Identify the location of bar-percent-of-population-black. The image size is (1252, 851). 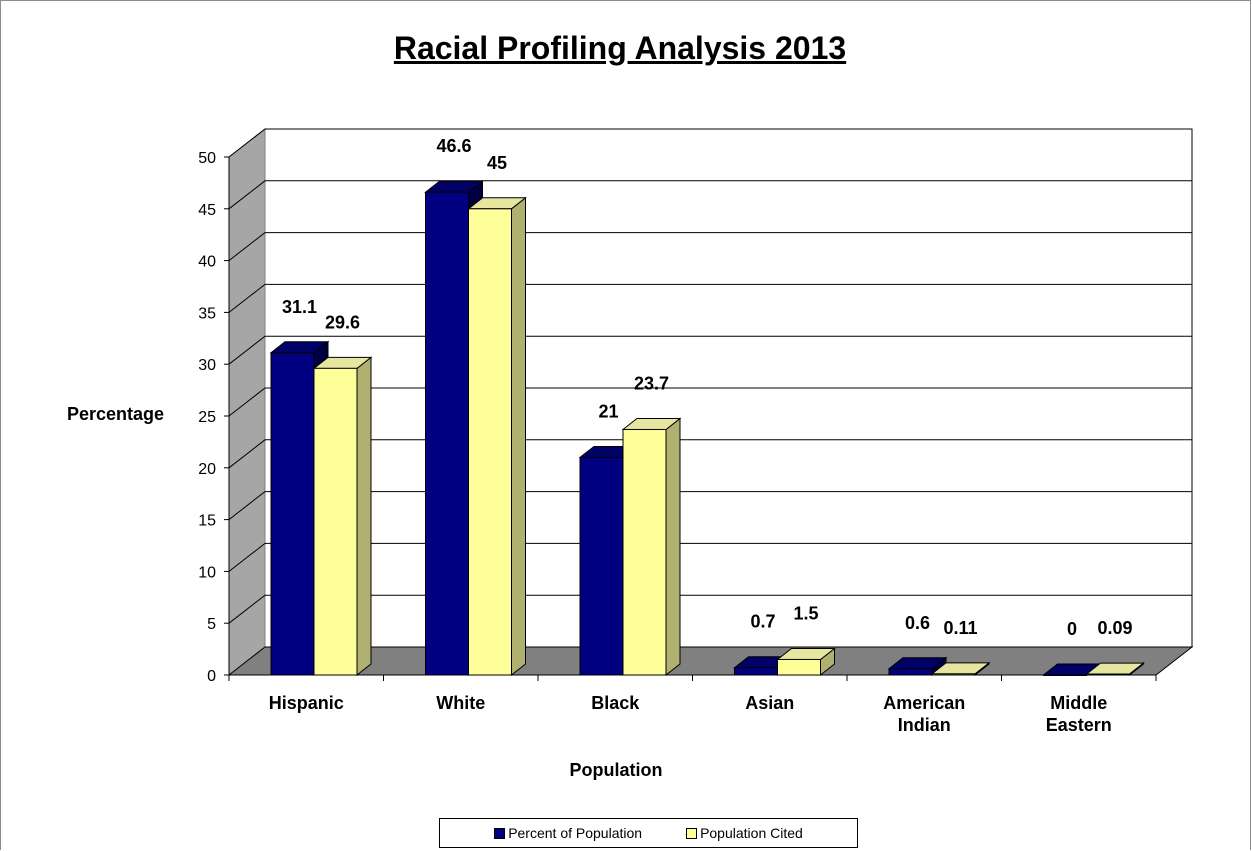
(601, 566).